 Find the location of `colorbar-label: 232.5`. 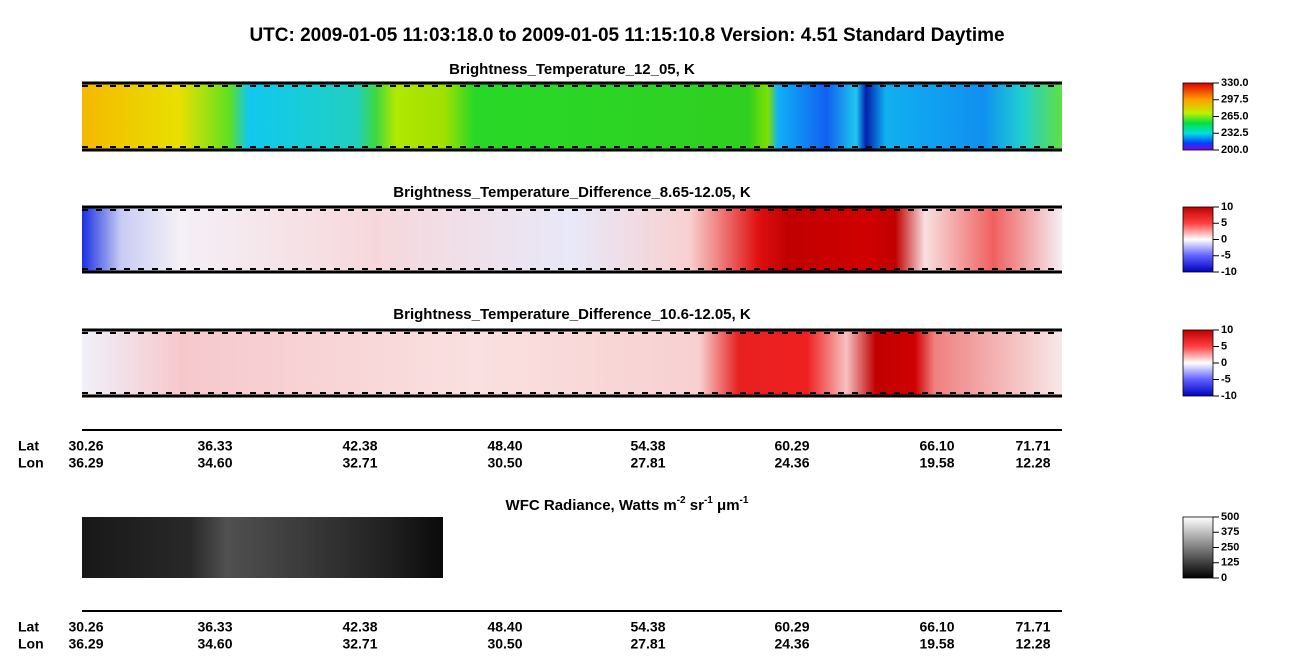

colorbar-label: 232.5 is located at coordinates (1235, 133).